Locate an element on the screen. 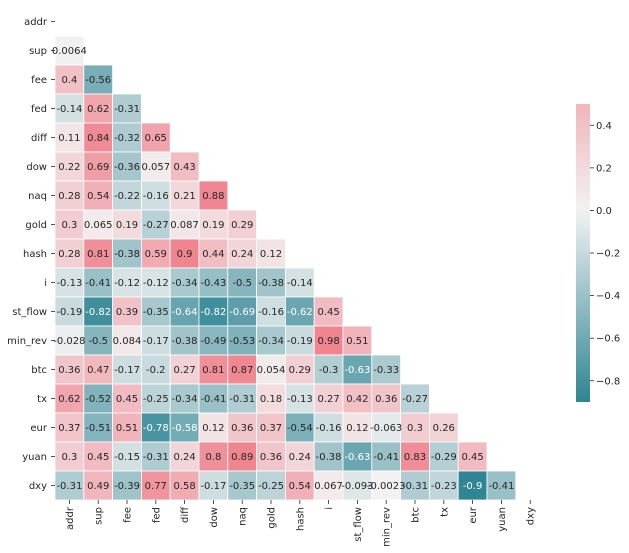 Image resolution: width=629 pixels, height=553 pixels. cell-value-label: 0.4 is located at coordinates (69, 80).